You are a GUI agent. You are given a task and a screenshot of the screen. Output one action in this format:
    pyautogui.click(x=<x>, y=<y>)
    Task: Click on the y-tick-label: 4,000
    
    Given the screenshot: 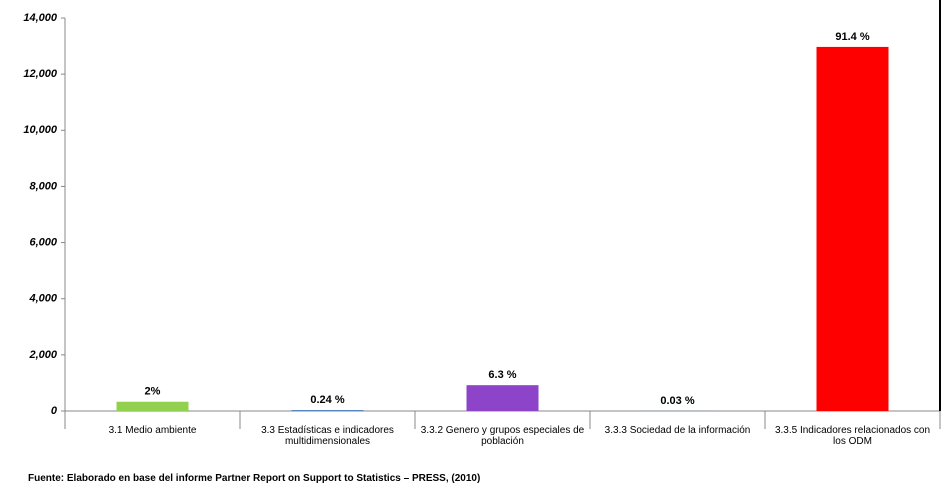 What is the action you would take?
    pyautogui.click(x=42, y=299)
    